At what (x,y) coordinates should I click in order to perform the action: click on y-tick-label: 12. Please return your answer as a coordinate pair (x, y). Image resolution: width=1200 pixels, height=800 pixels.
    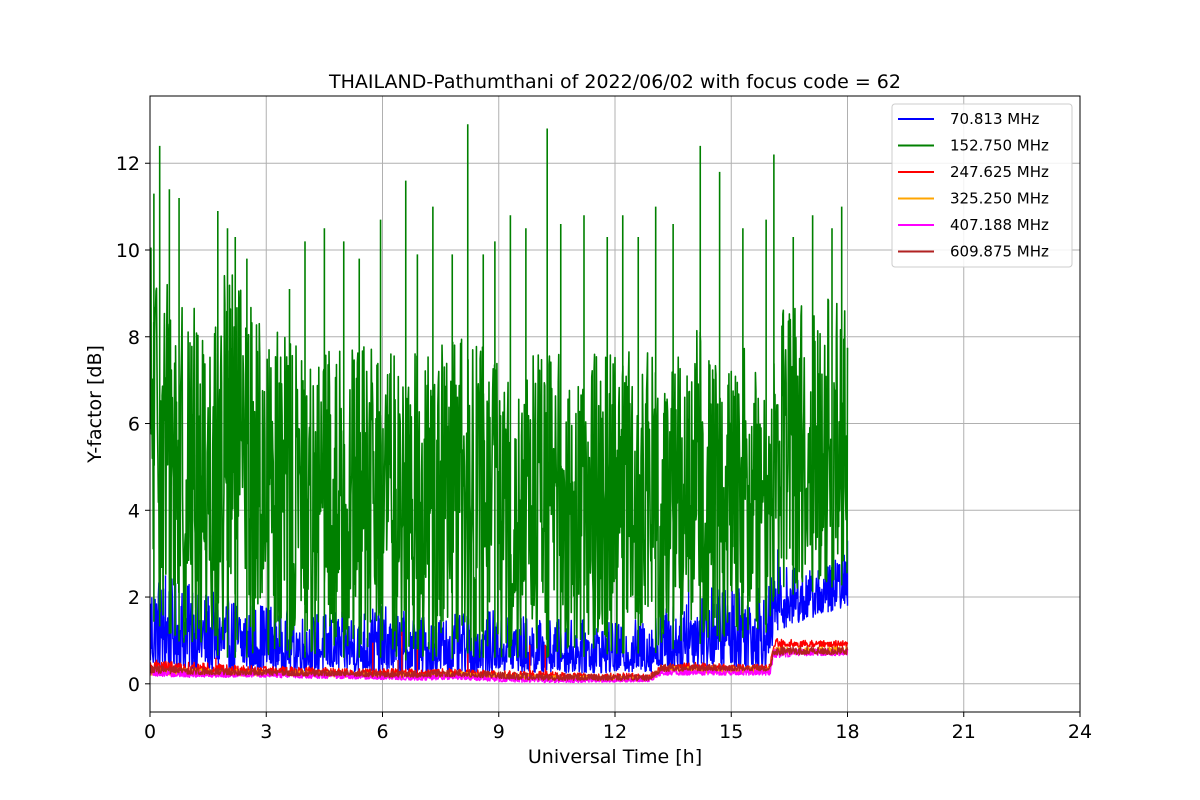
    Looking at the image, I should click on (128, 164).